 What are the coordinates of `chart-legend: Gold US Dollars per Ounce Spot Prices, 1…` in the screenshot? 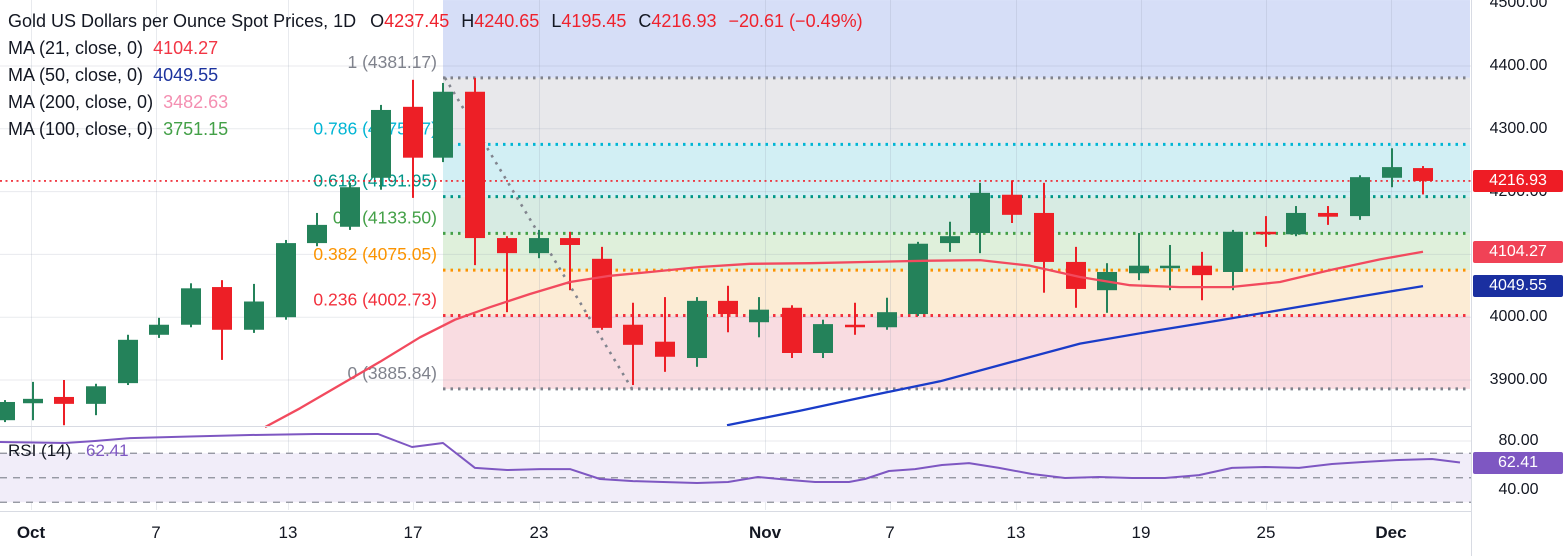 It's located at (435, 75).